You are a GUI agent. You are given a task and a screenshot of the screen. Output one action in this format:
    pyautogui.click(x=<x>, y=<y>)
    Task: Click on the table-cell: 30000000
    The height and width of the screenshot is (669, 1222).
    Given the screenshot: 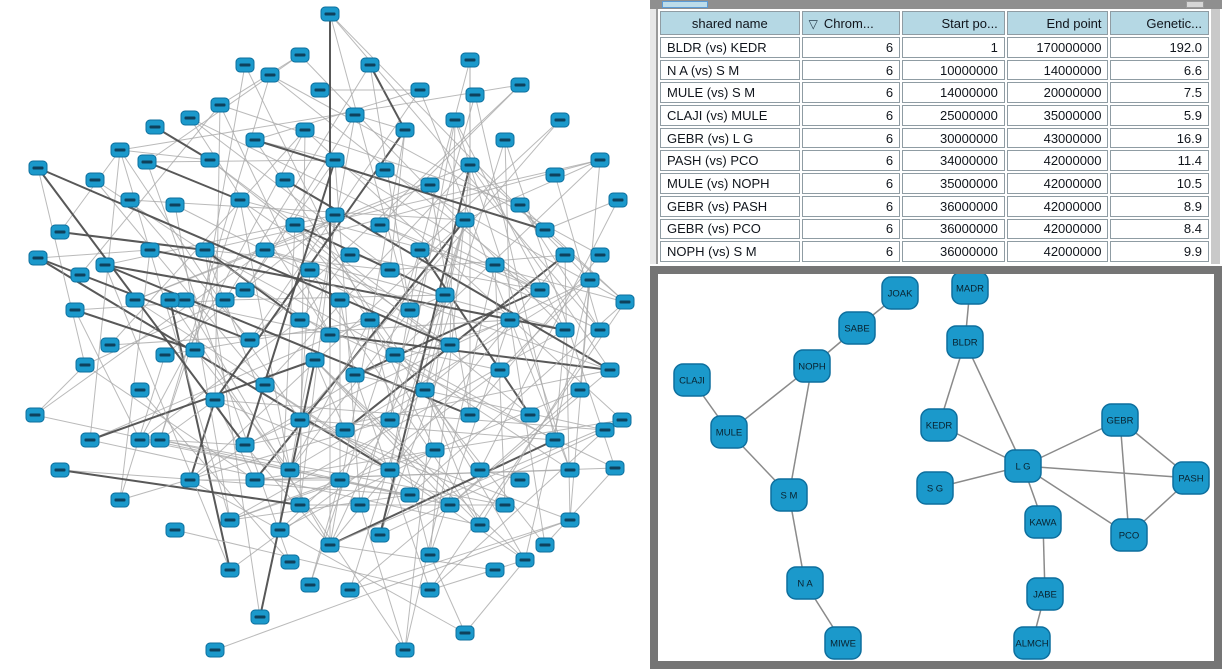 What is the action you would take?
    pyautogui.click(x=953, y=138)
    